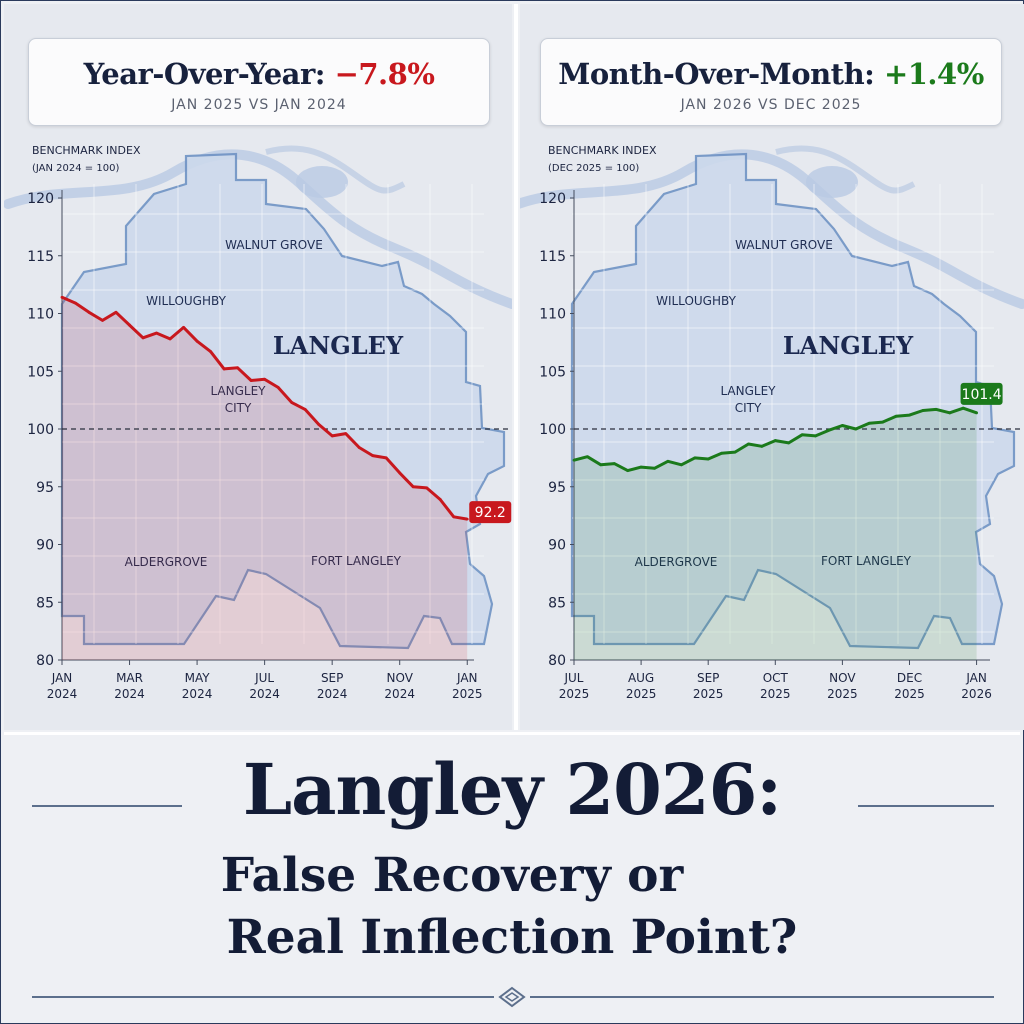  What do you see at coordinates (259, 105) in the screenshot?
I see `yoy-header-subtitle: JAN 2025 VS JAN 2024` at bounding box center [259, 105].